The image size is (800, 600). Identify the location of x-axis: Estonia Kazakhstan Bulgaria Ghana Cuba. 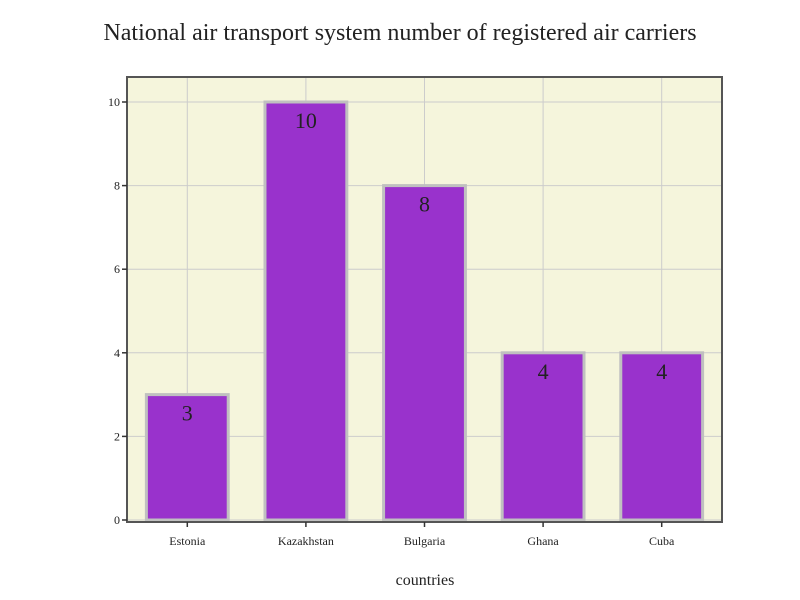
(422, 535).